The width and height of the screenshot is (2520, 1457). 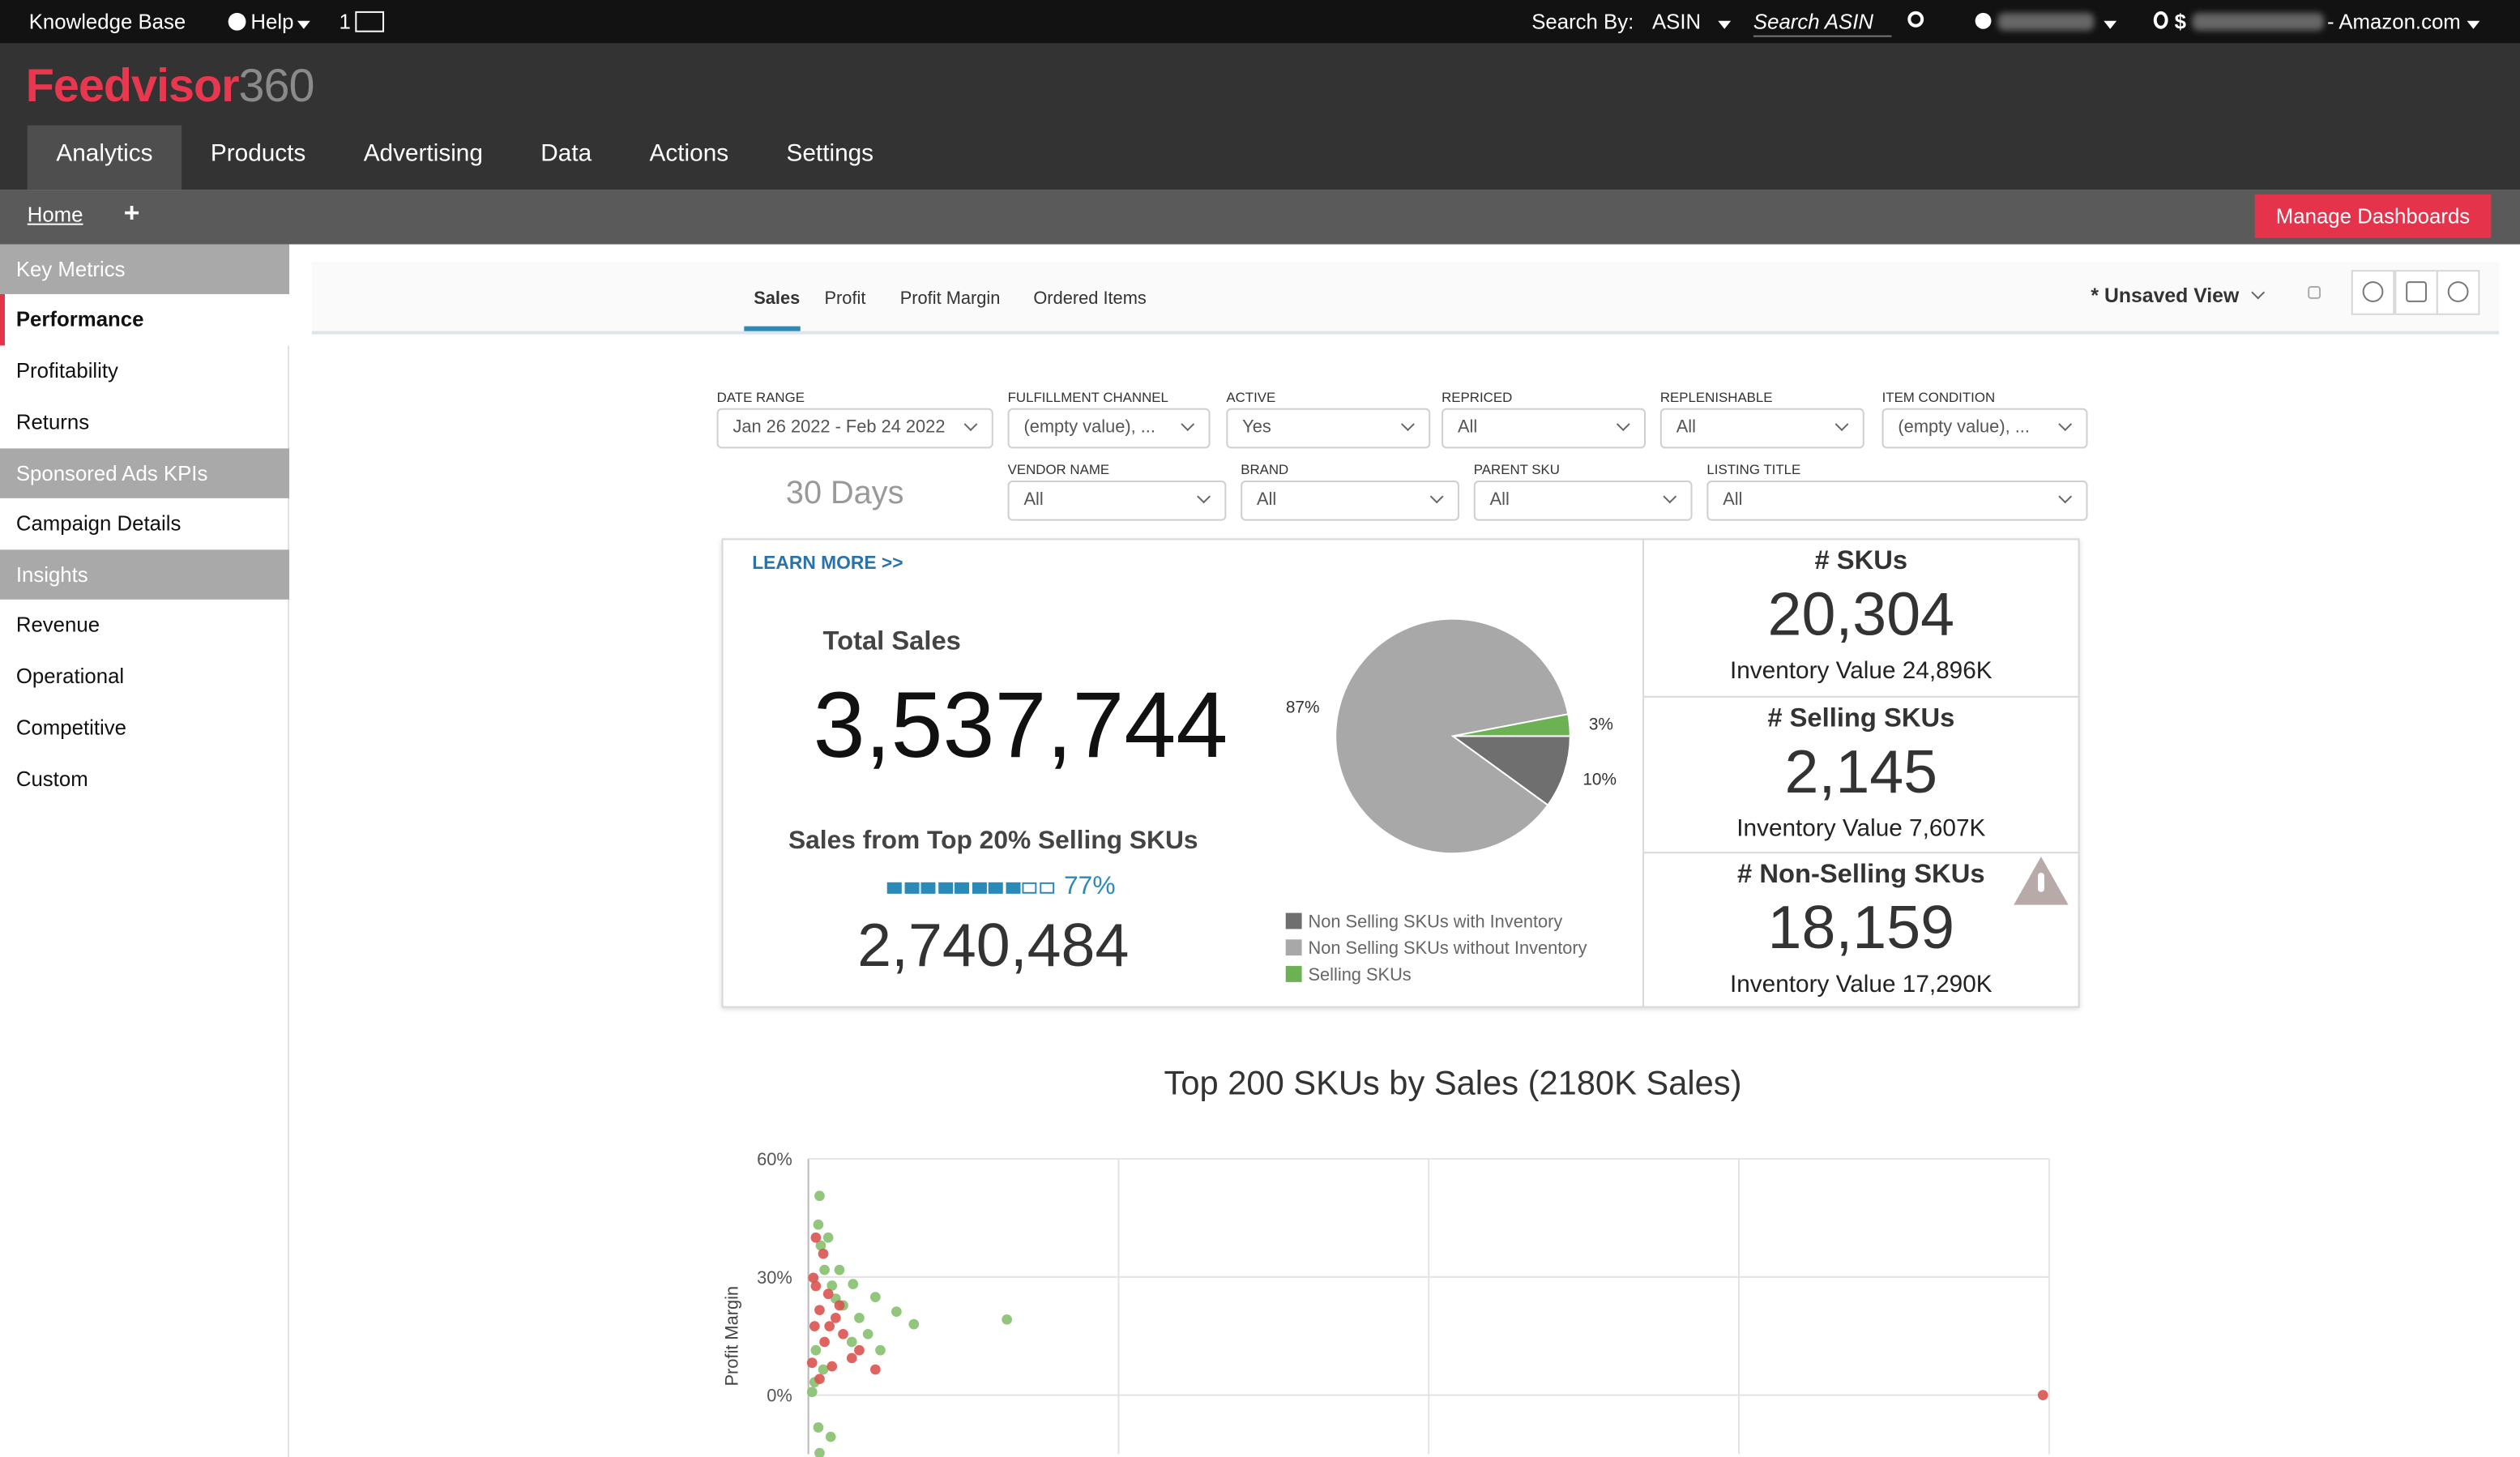 I want to click on sidebar-section: Insights, so click(x=144, y=574).